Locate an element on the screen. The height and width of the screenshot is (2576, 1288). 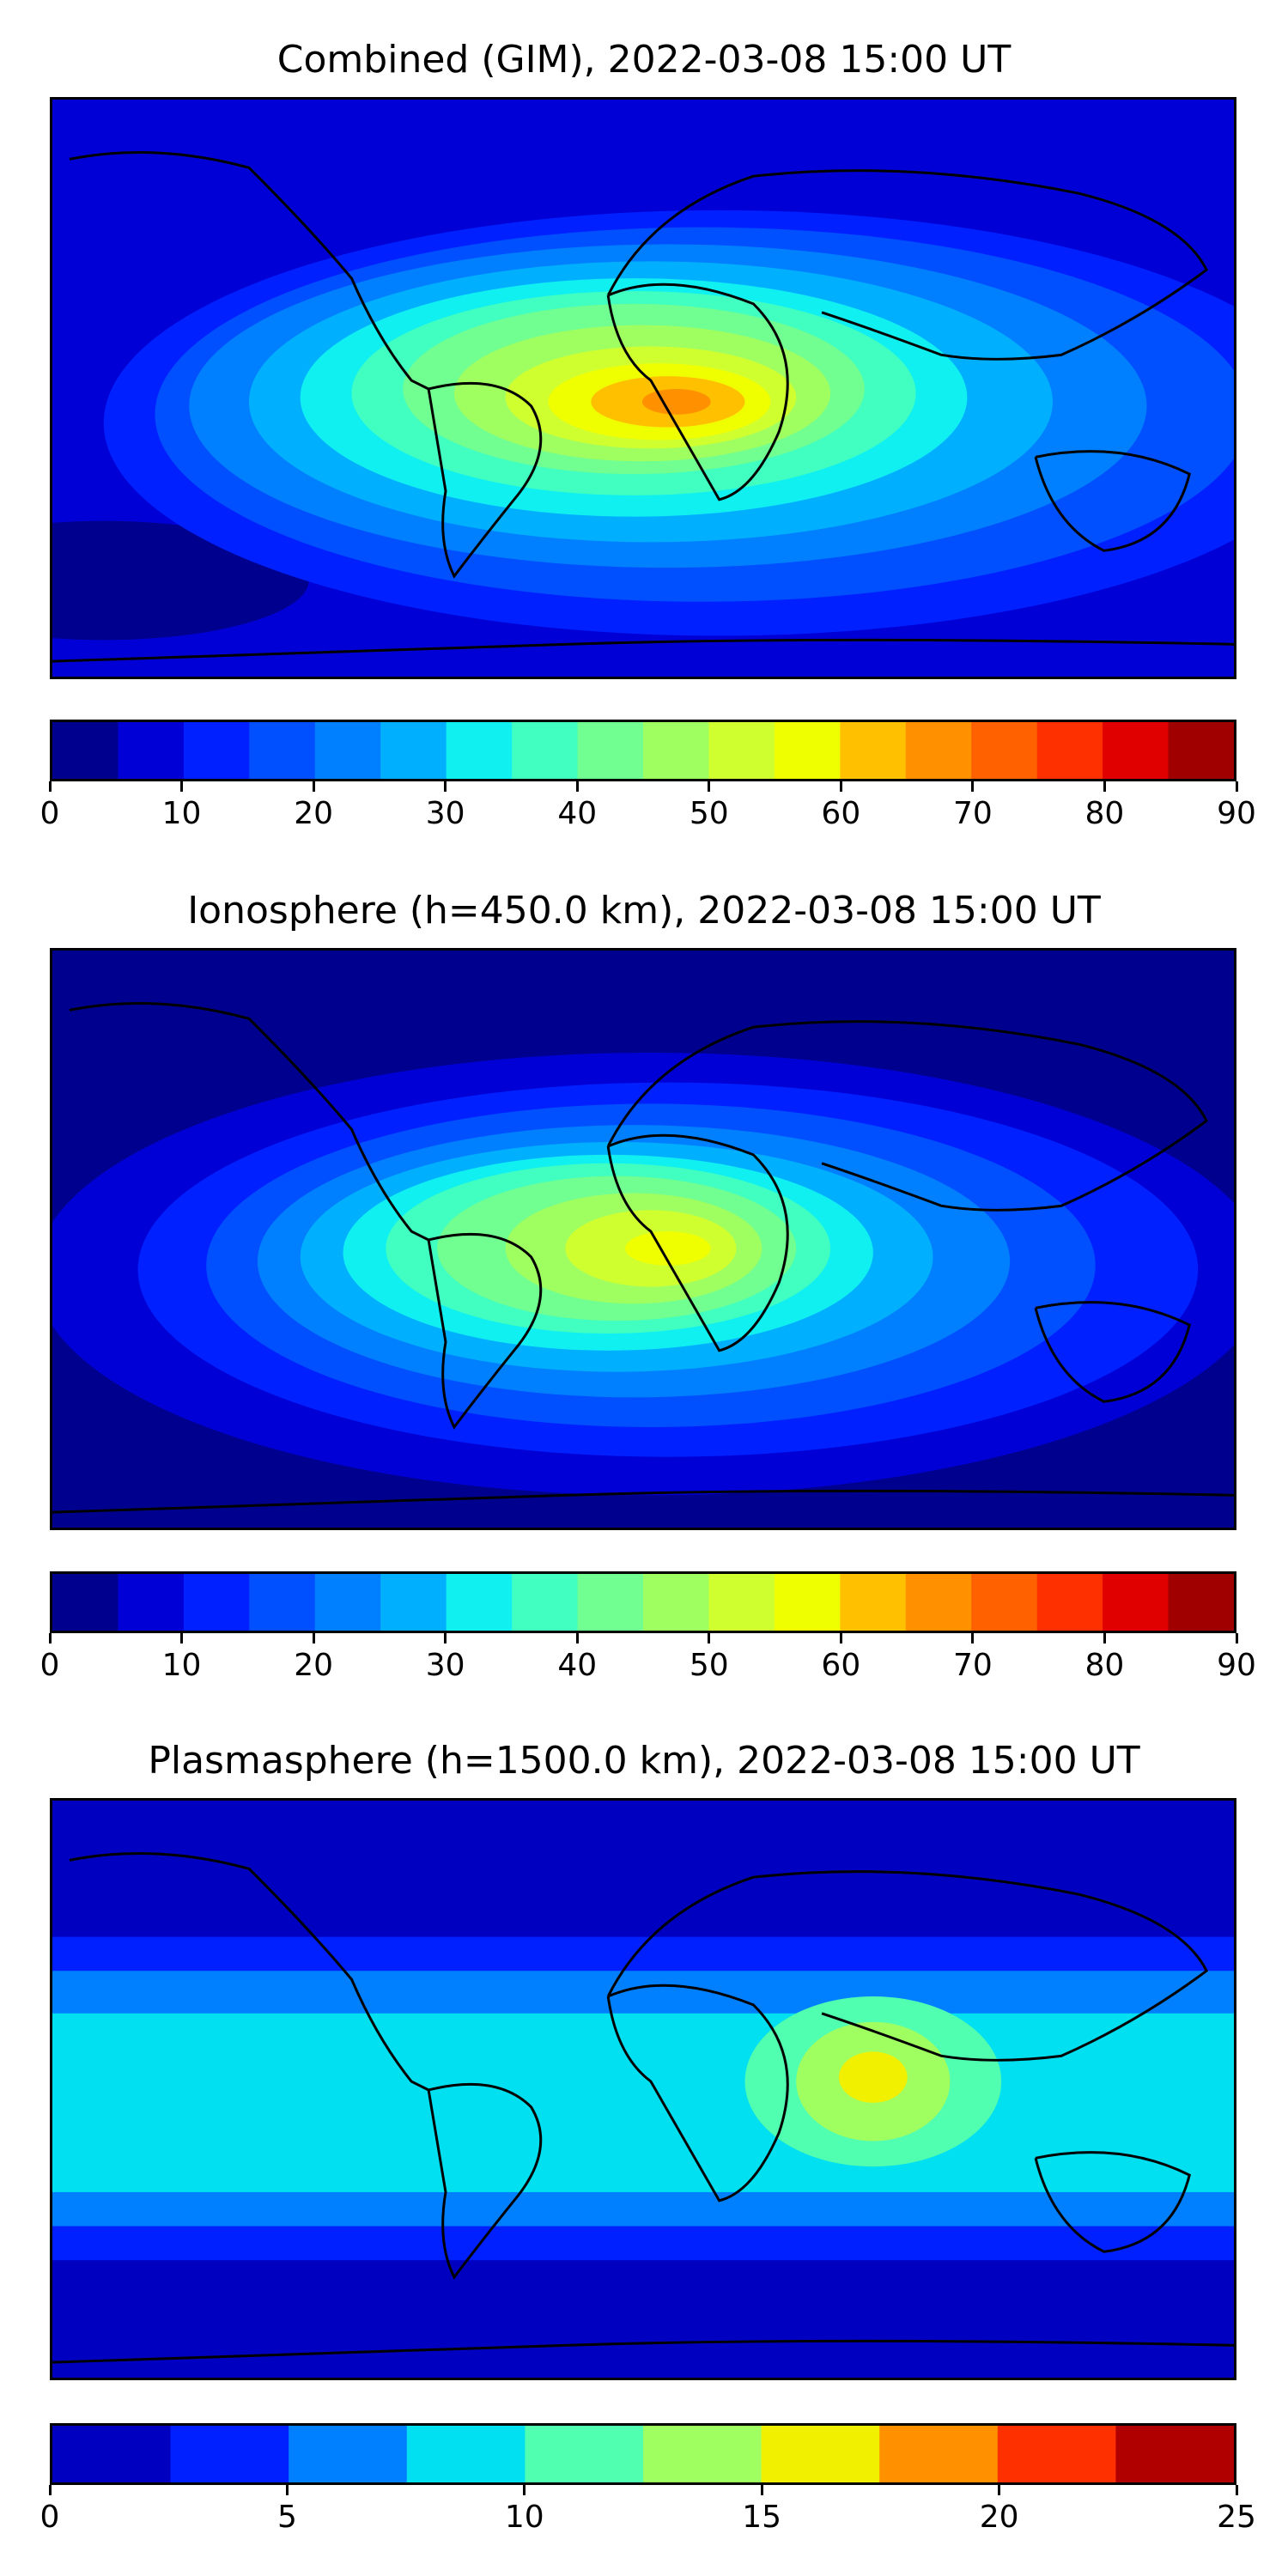
colorbar-tick-label: 40 is located at coordinates (577, 1665).